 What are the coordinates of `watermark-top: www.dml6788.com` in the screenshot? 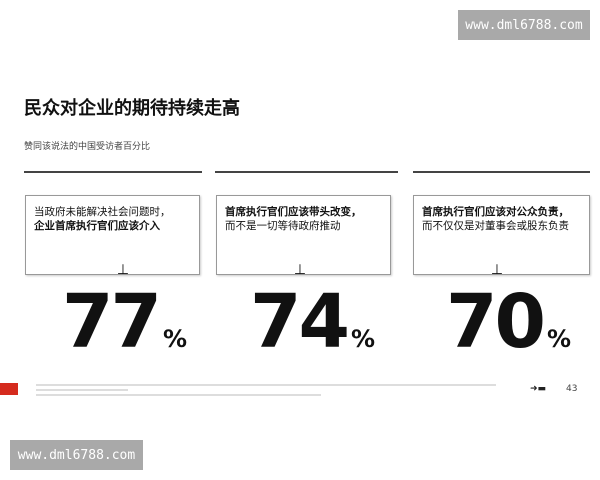 It's located at (524, 25).